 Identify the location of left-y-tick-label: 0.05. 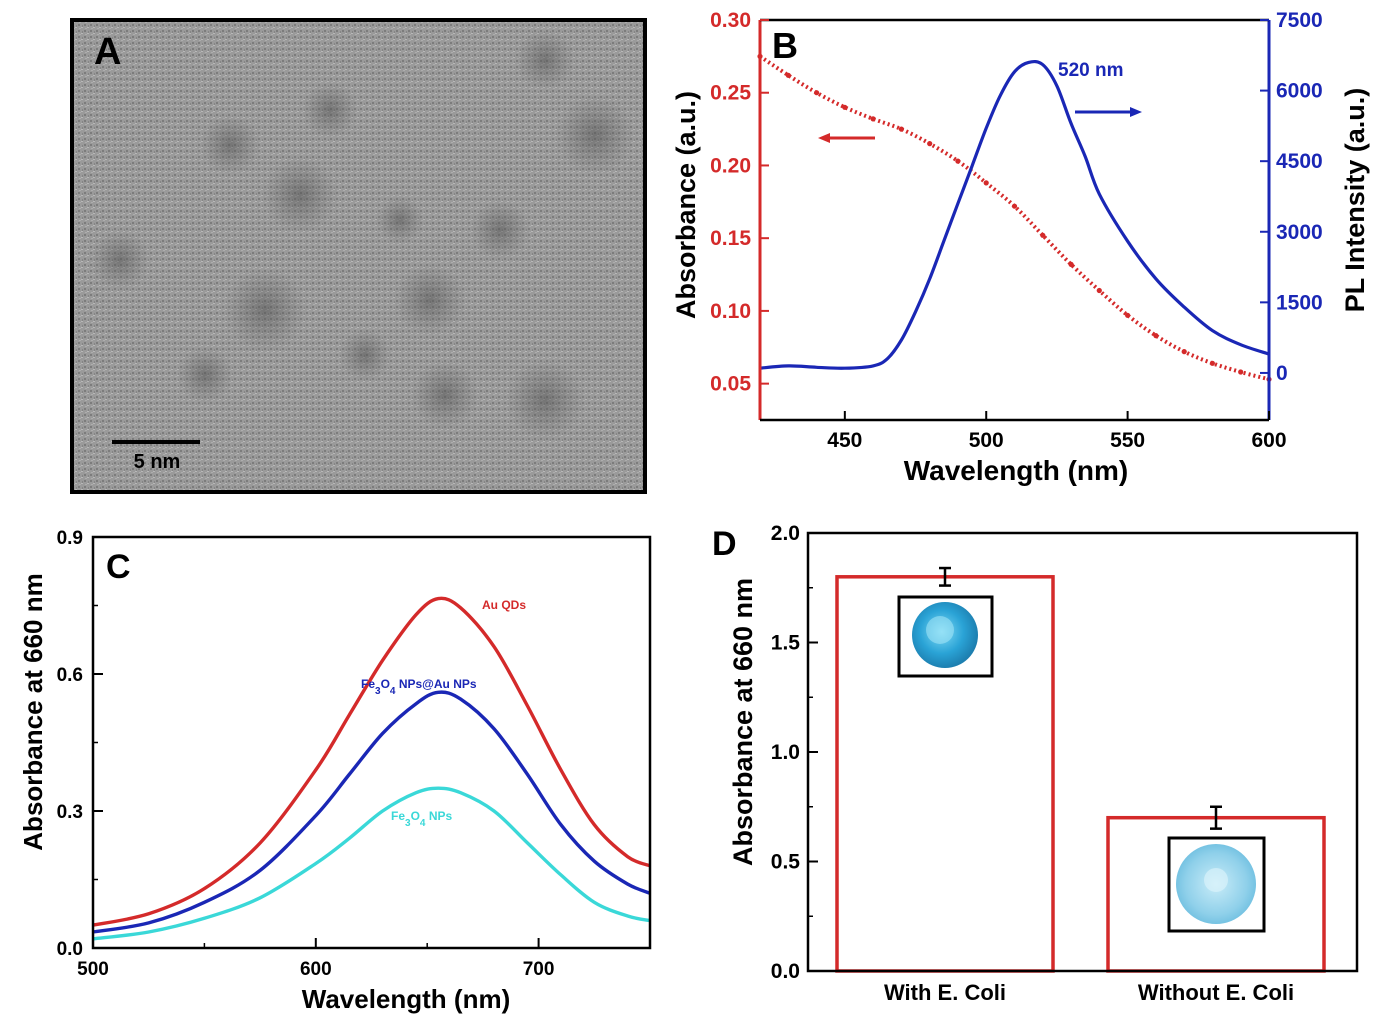
(730, 384).